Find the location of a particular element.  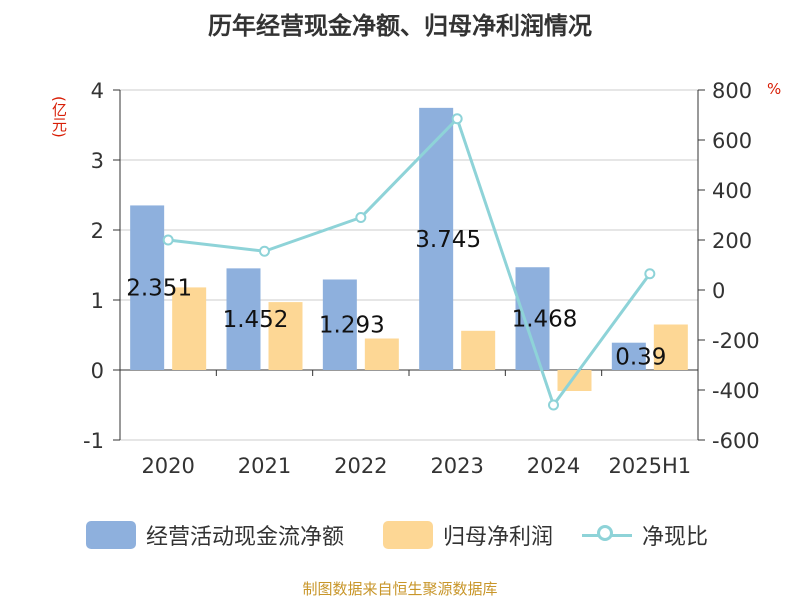

right-axis-tick-label: 200 is located at coordinates (732, 241).